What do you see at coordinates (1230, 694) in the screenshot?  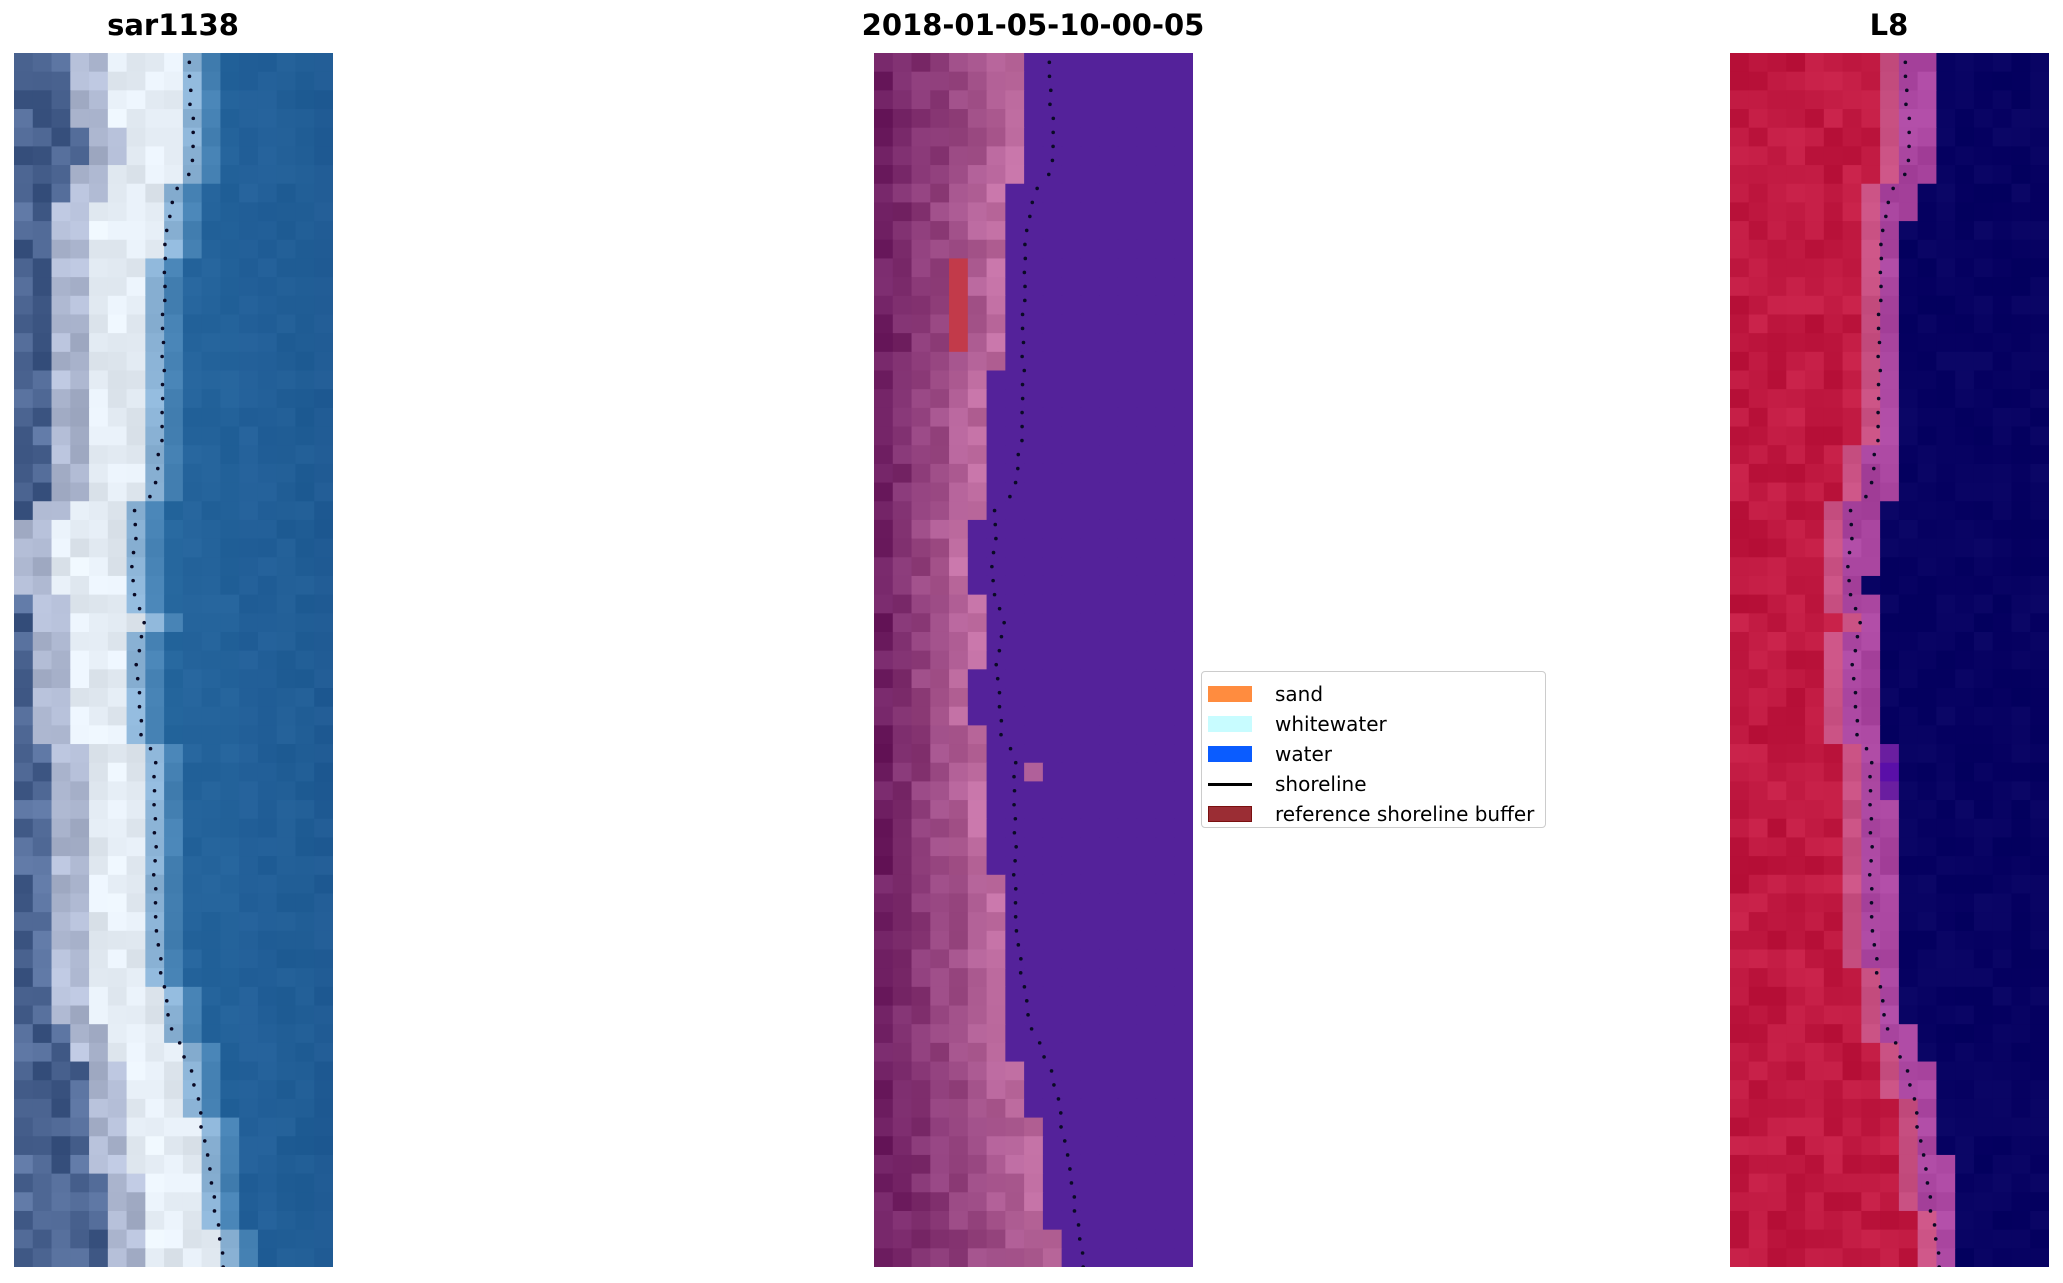 I see `sand-swatch` at bounding box center [1230, 694].